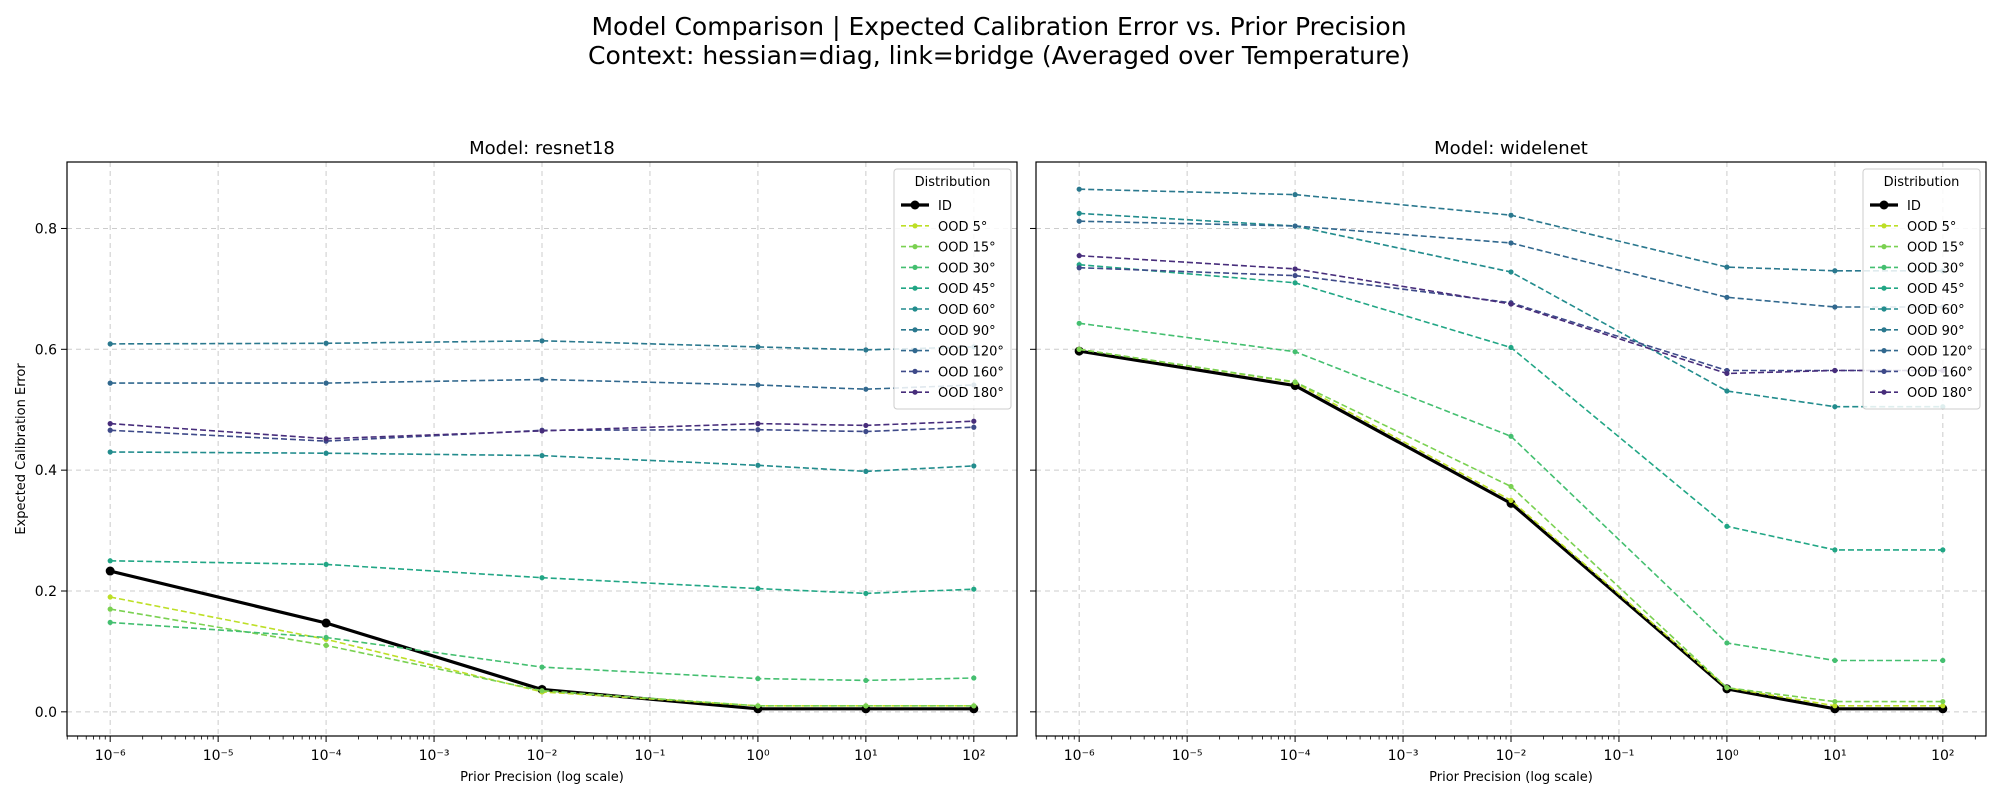  Describe the element at coordinates (1511, 230) in the screenshot. I see `series-line-ood-90deg` at that location.